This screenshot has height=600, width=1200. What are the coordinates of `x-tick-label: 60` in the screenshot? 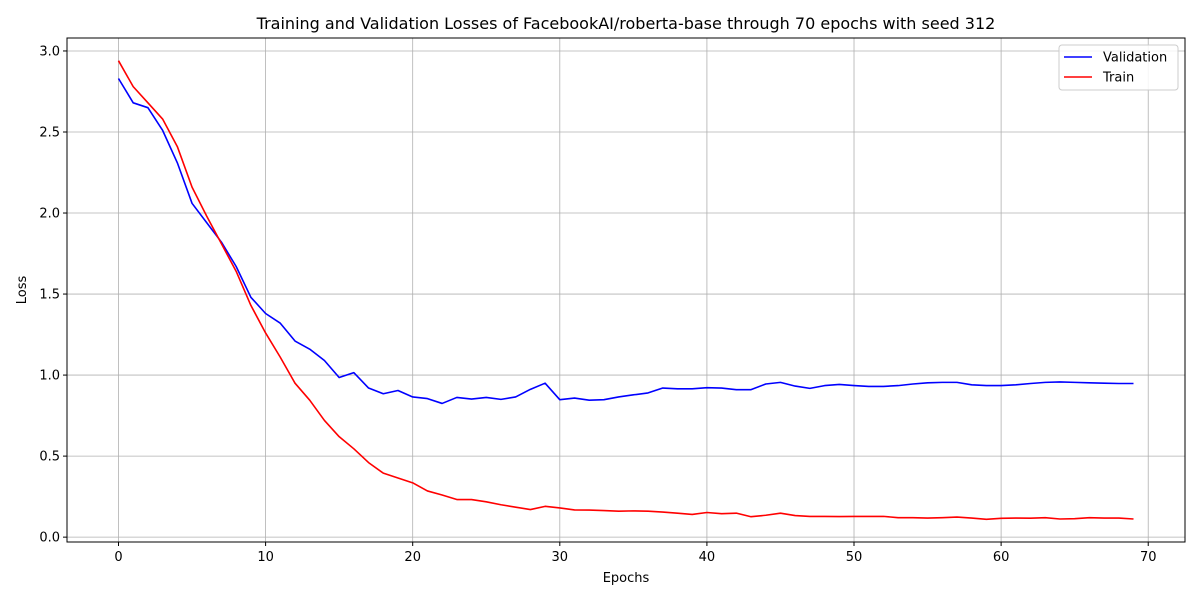 It's located at (1001, 557).